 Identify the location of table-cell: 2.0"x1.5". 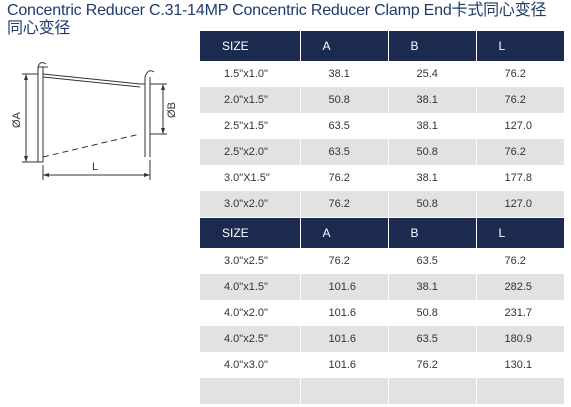
(250, 100).